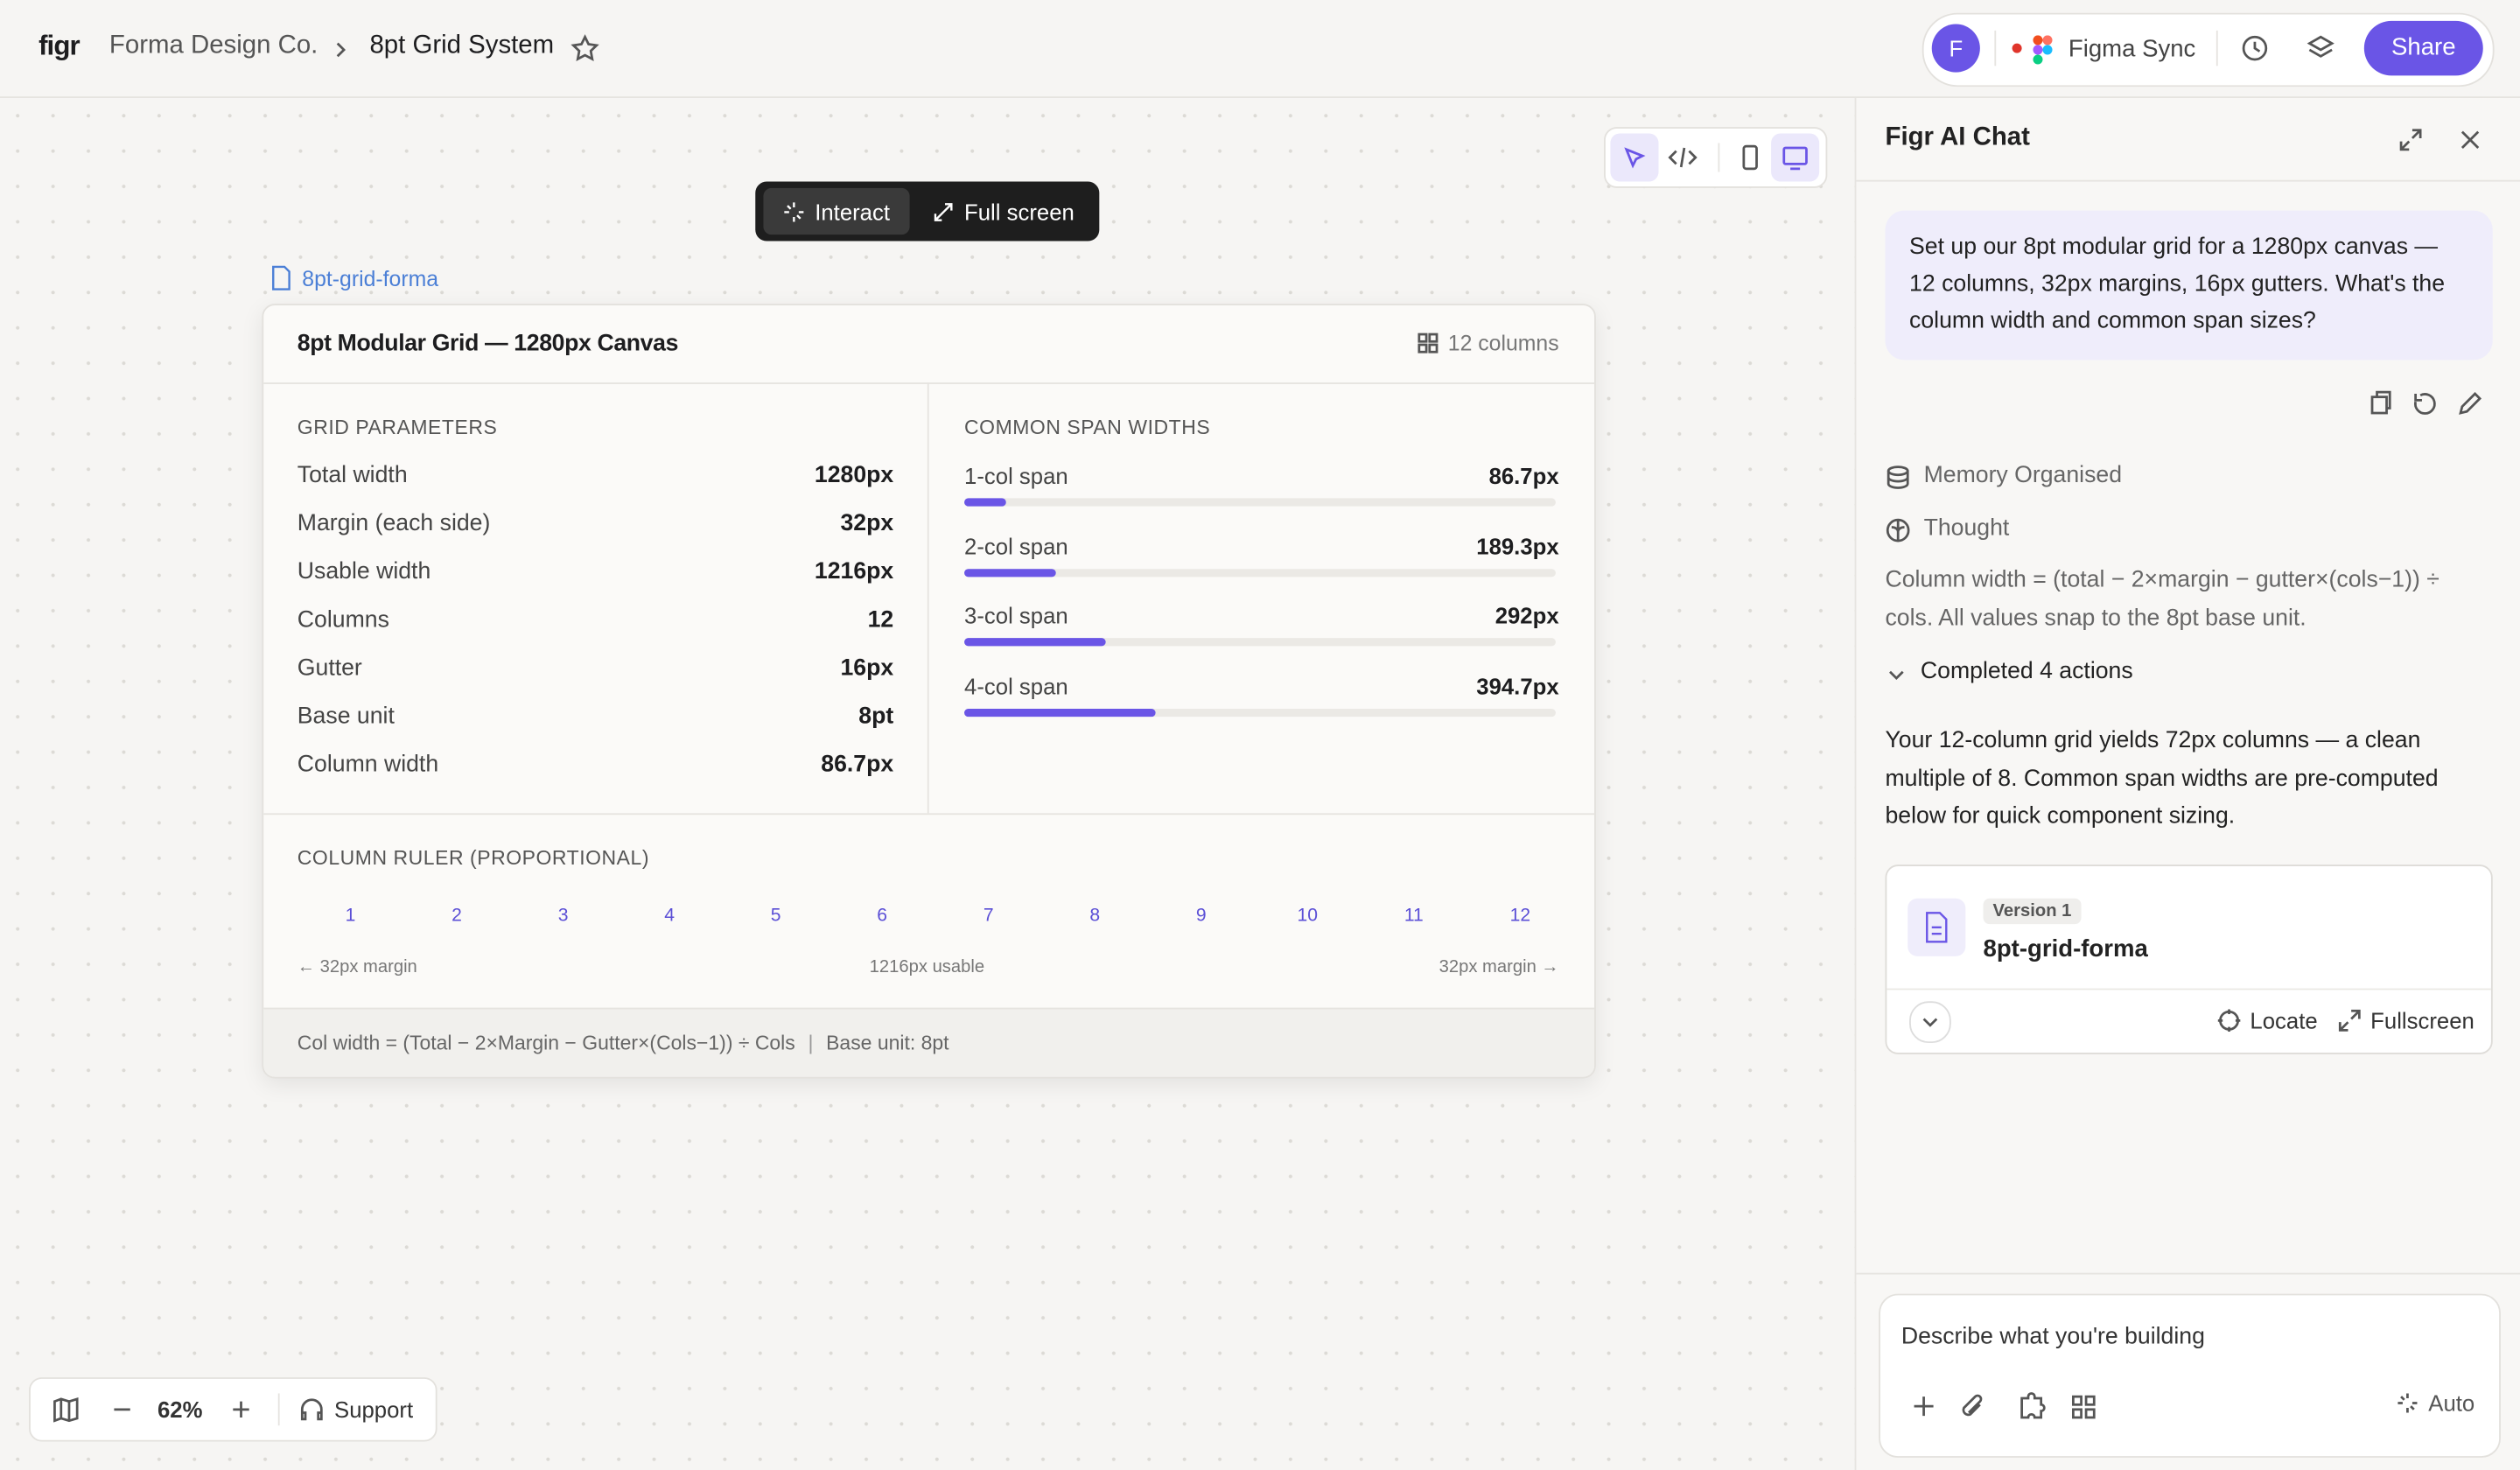 This screenshot has width=2520, height=1470. Describe the element at coordinates (2469, 139) in the screenshot. I see `close-icon` at that location.